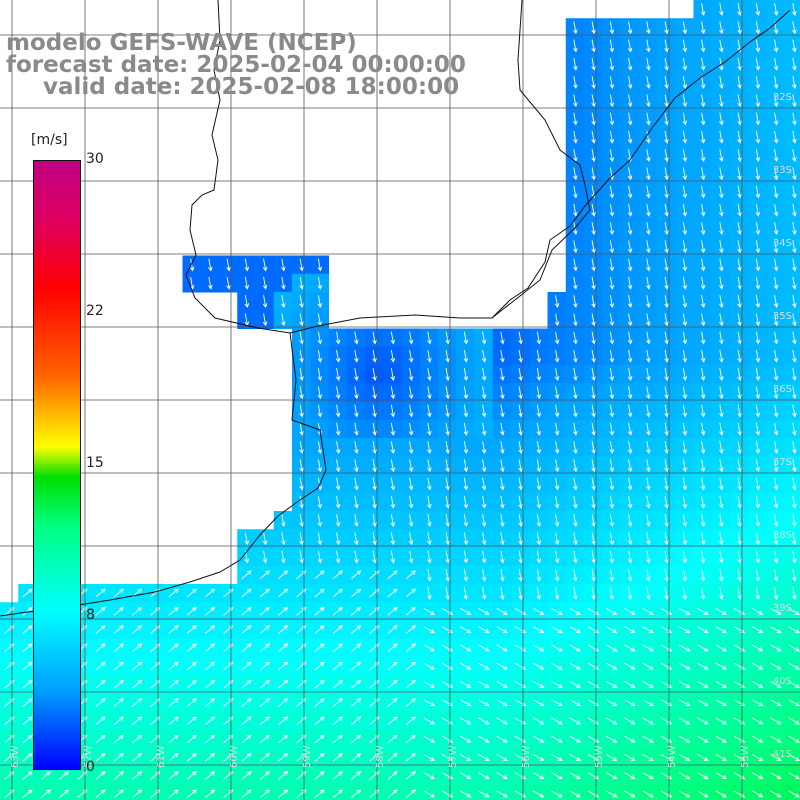 Image resolution: width=800 pixels, height=800 pixels. What do you see at coordinates (163, 474) in the screenshot?
I see `coastline-south` at bounding box center [163, 474].